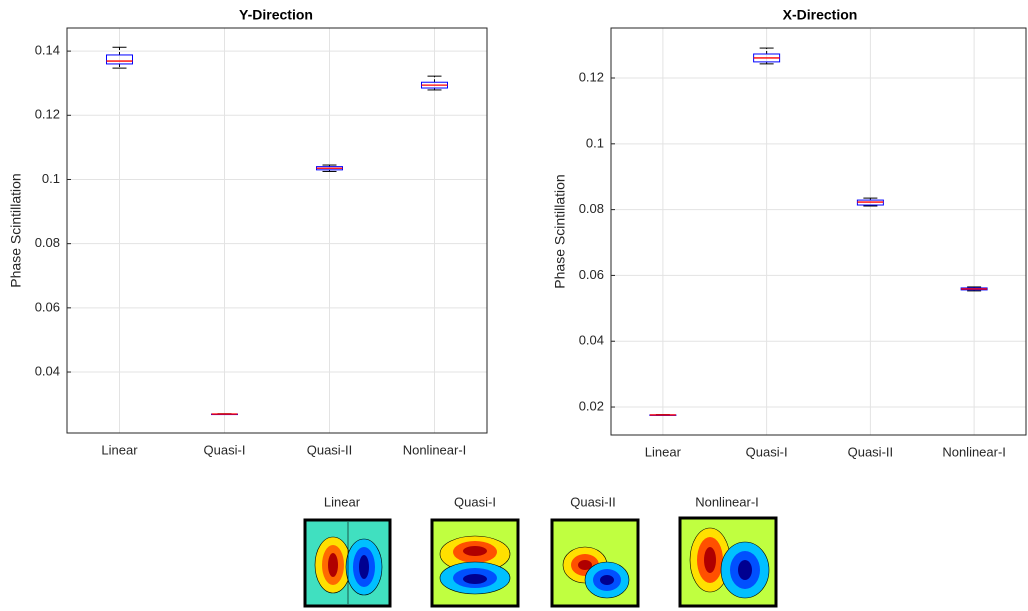 The height and width of the screenshot is (611, 1028). I want to click on box, so click(119, 59).